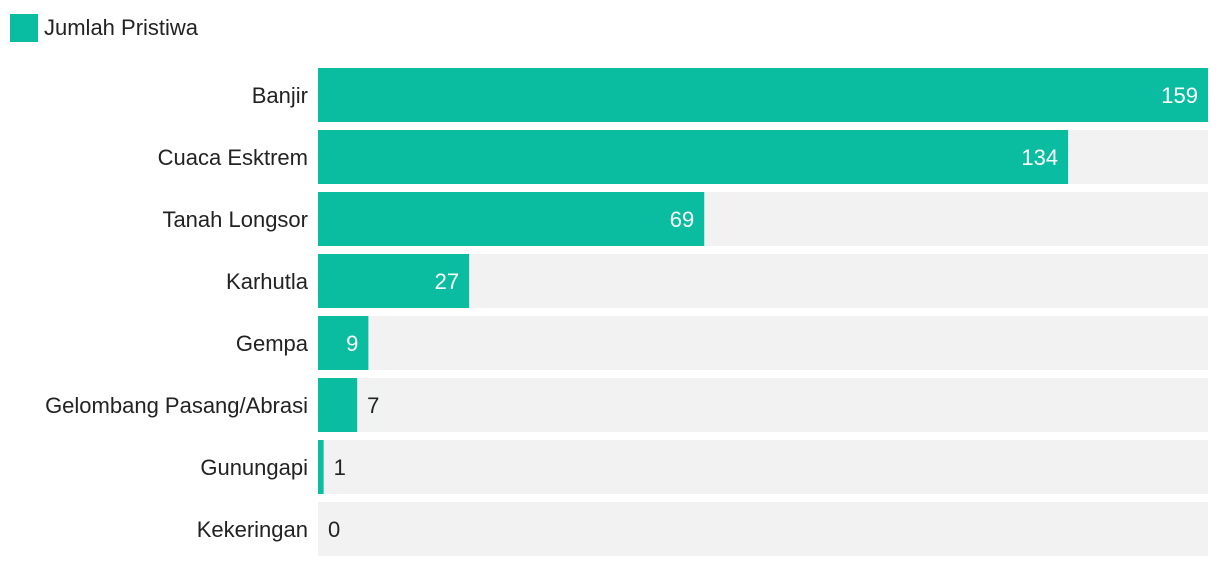 Image resolution: width=1220 pixels, height=568 pixels. I want to click on category-label: Karhutla, so click(267, 281).